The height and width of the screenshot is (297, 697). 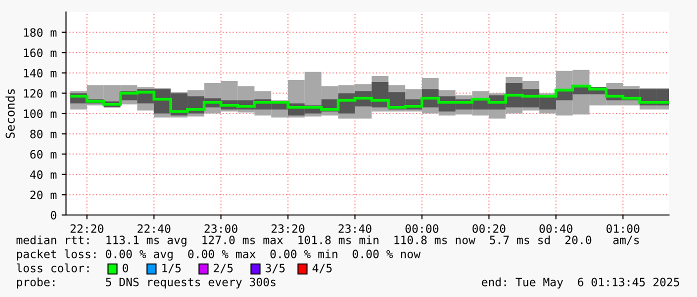 I want to click on text: loss color:, so click(x=52, y=267).